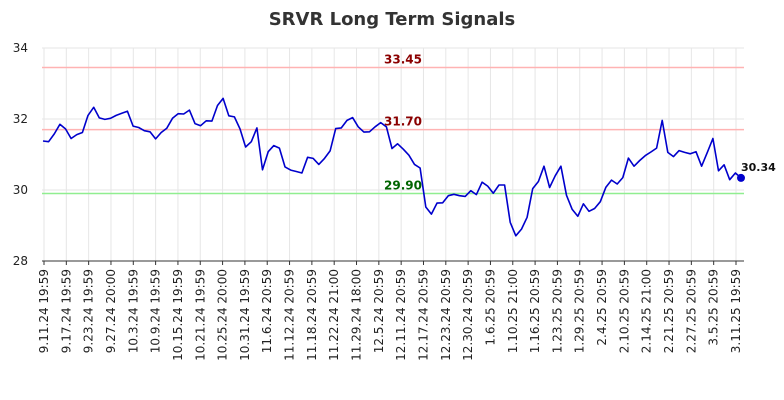 The width and height of the screenshot is (784, 400). Describe the element at coordinates (691, 311) in the screenshot. I see `x-tick-label: 2.27.25 20:59` at that location.